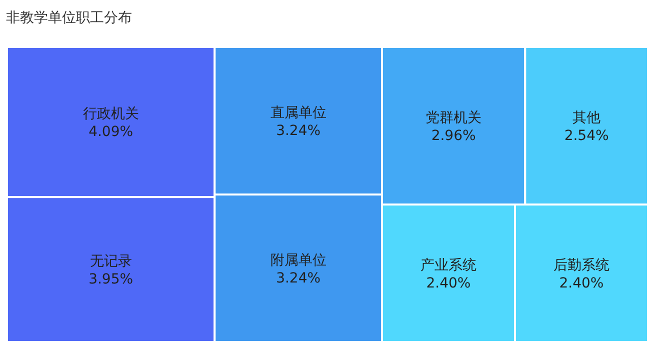  I want to click on cell: 其他 2.54%, so click(586, 126).